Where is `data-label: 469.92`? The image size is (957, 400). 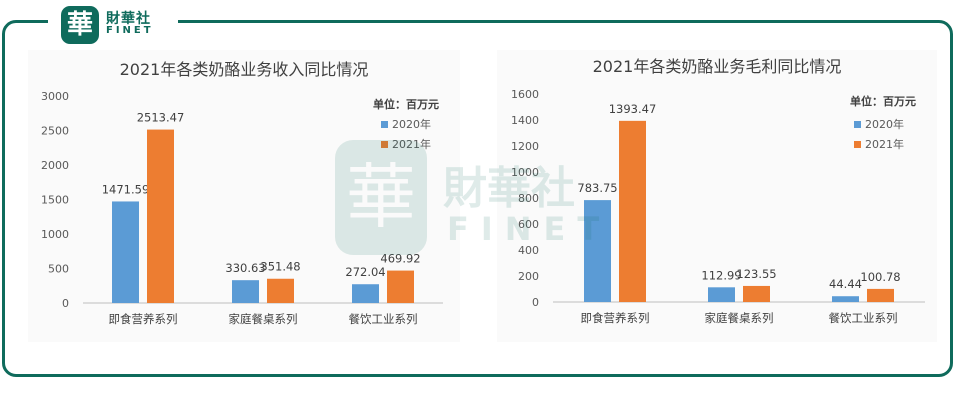 data-label: 469.92 is located at coordinates (400, 259).